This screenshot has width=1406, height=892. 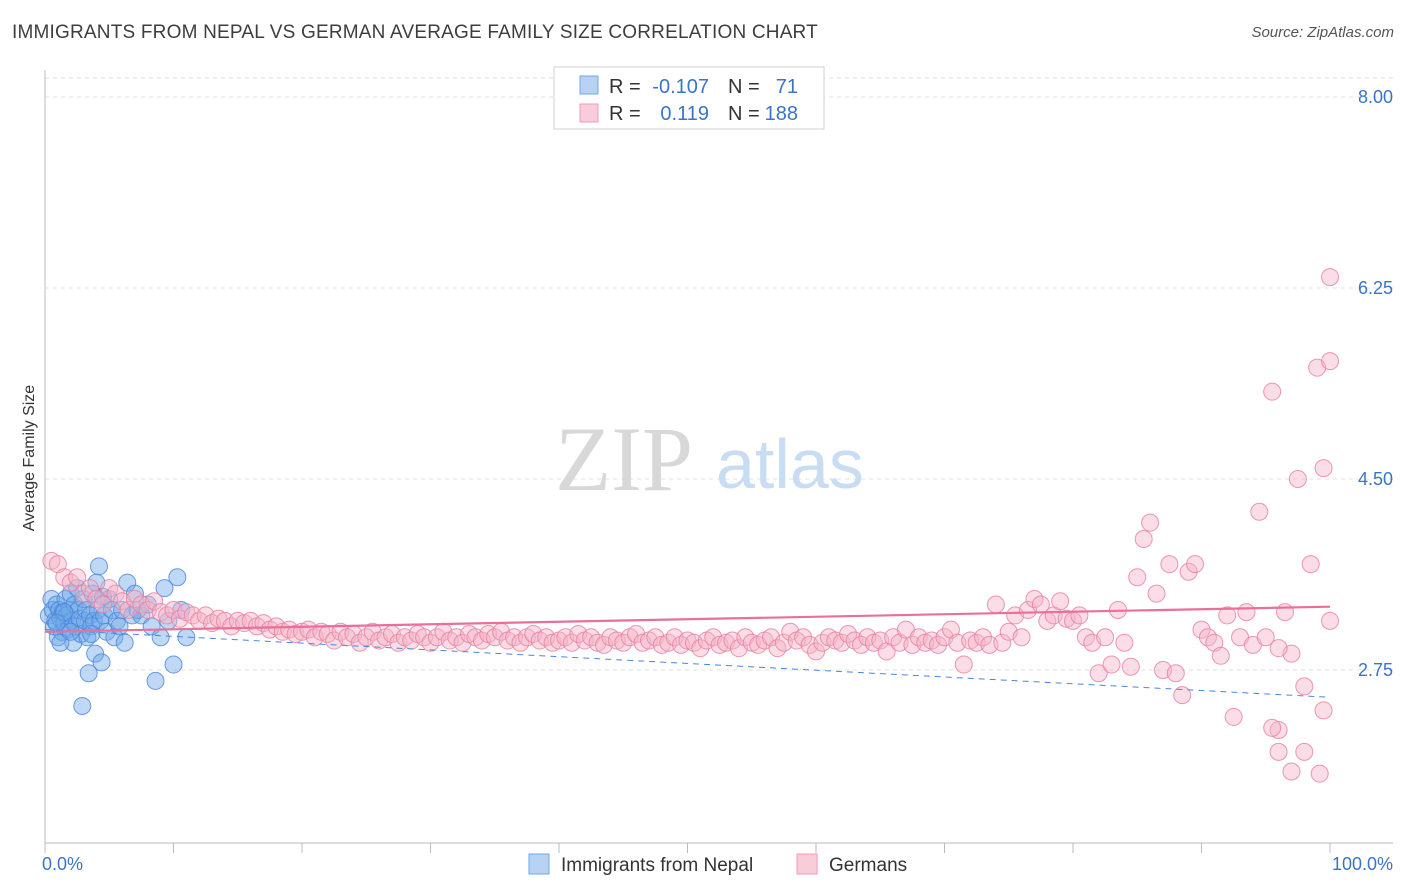 I want to click on watermark-zip: ZIP, so click(x=624, y=459).